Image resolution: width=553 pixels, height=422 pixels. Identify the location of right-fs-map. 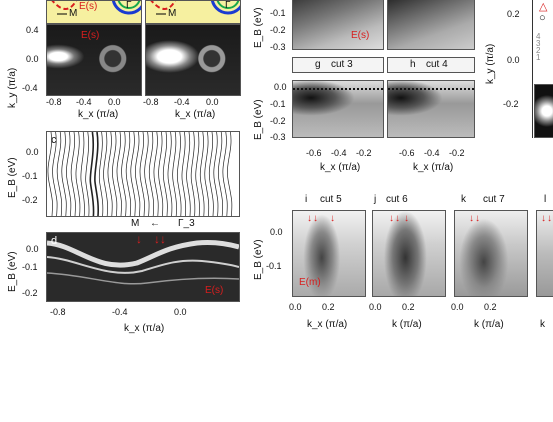
(543, 111).